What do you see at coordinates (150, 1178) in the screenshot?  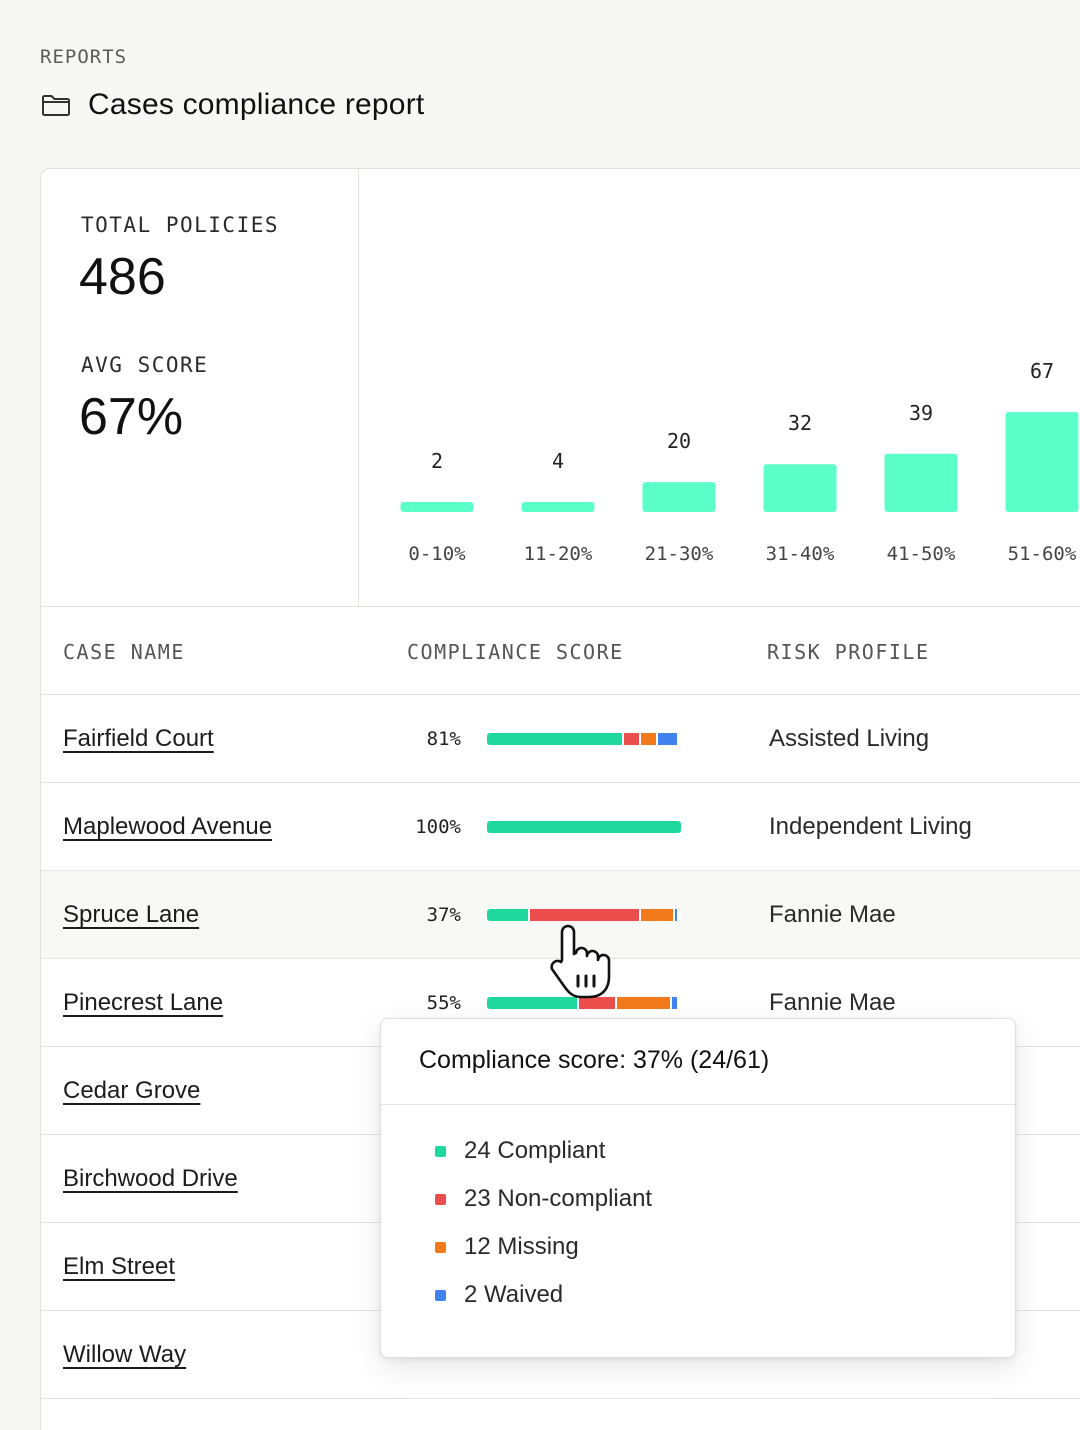 I see `case-name-link: Birchwood Drive` at bounding box center [150, 1178].